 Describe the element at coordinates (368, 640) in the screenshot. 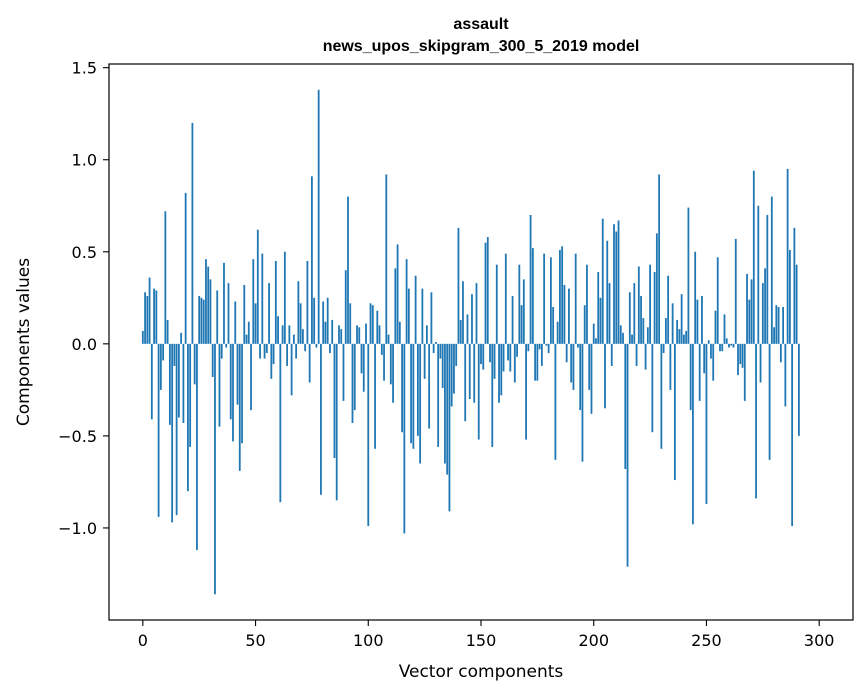

I see `x-tick-label: 100` at that location.